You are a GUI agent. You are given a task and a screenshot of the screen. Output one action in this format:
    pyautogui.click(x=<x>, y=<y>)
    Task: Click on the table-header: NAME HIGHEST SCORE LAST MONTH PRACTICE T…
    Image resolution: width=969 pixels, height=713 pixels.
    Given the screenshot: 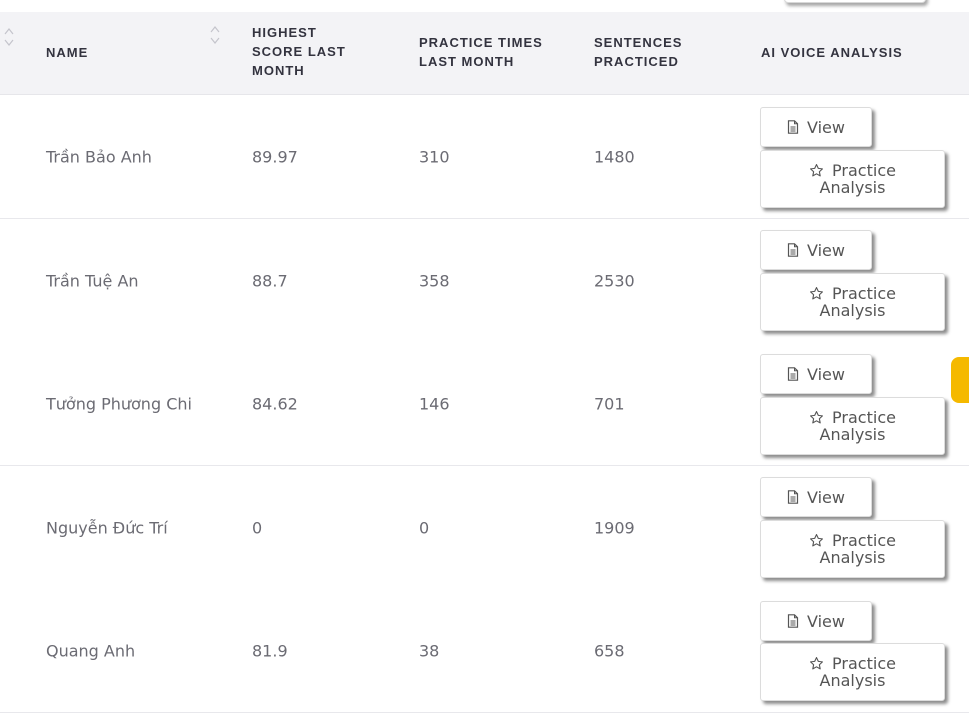 What is the action you would take?
    pyautogui.click(x=484, y=53)
    